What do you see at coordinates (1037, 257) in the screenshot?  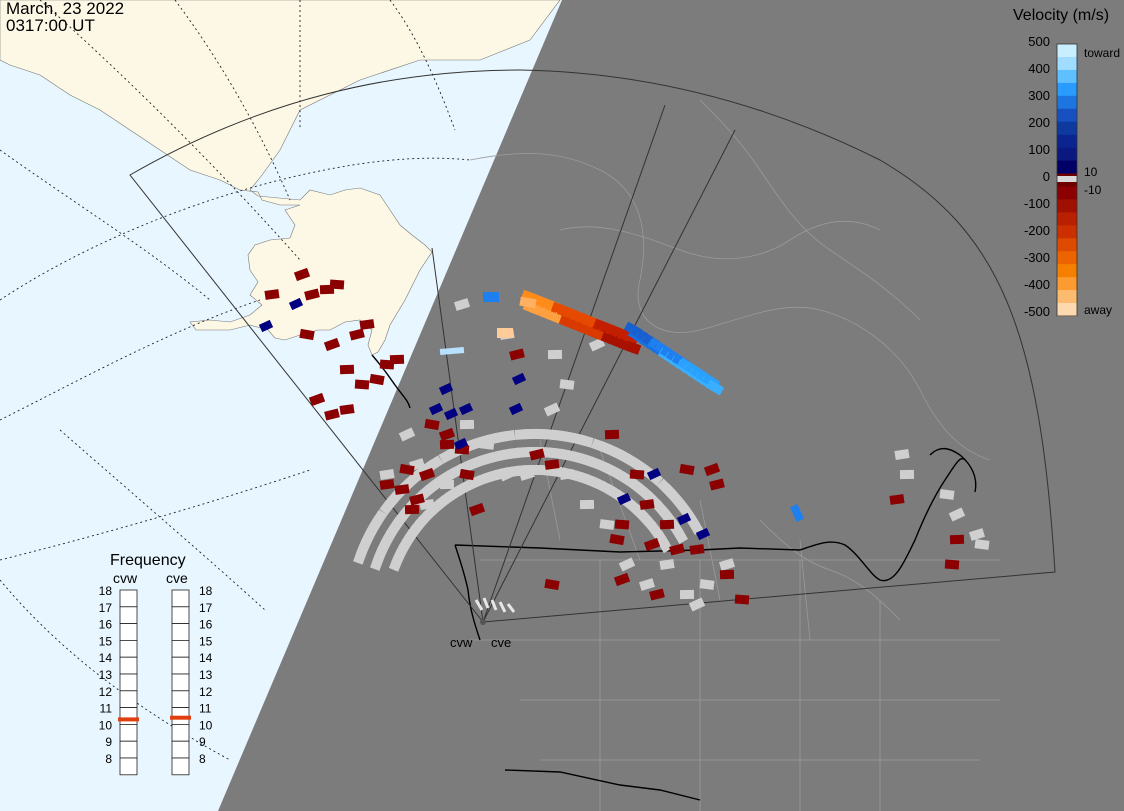 I see `velocity-tick: -300` at bounding box center [1037, 257].